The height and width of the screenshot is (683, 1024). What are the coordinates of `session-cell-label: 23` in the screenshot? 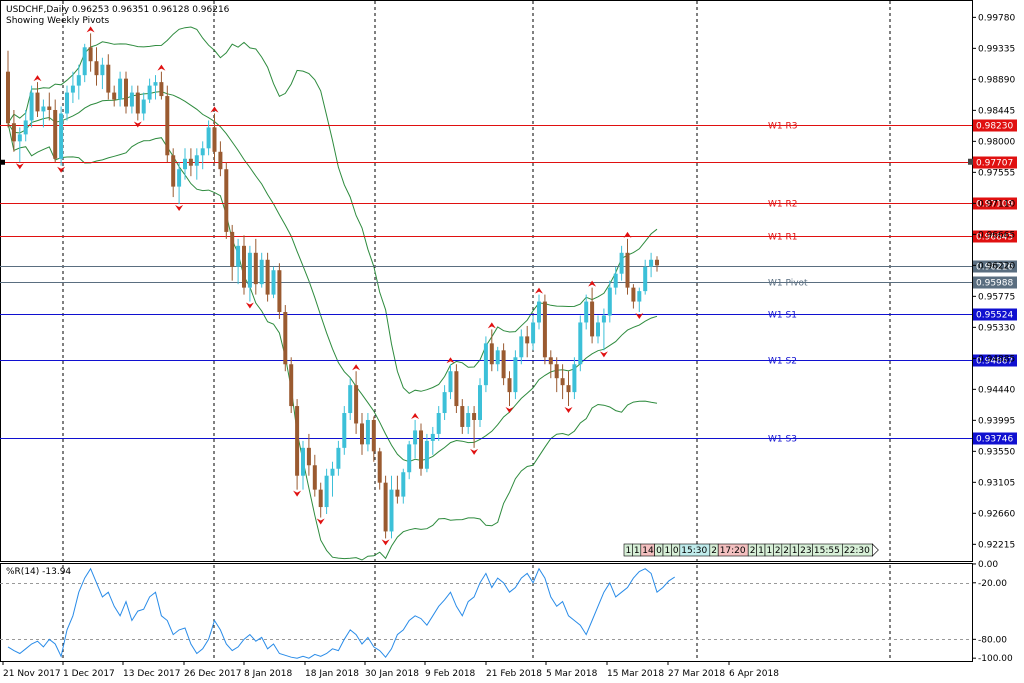 It's located at (805, 551).